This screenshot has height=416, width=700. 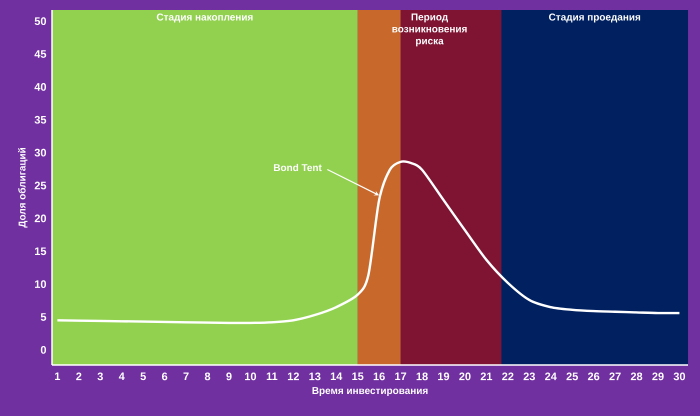 What do you see at coordinates (143, 376) in the screenshot?
I see `x-tick-label: 5` at bounding box center [143, 376].